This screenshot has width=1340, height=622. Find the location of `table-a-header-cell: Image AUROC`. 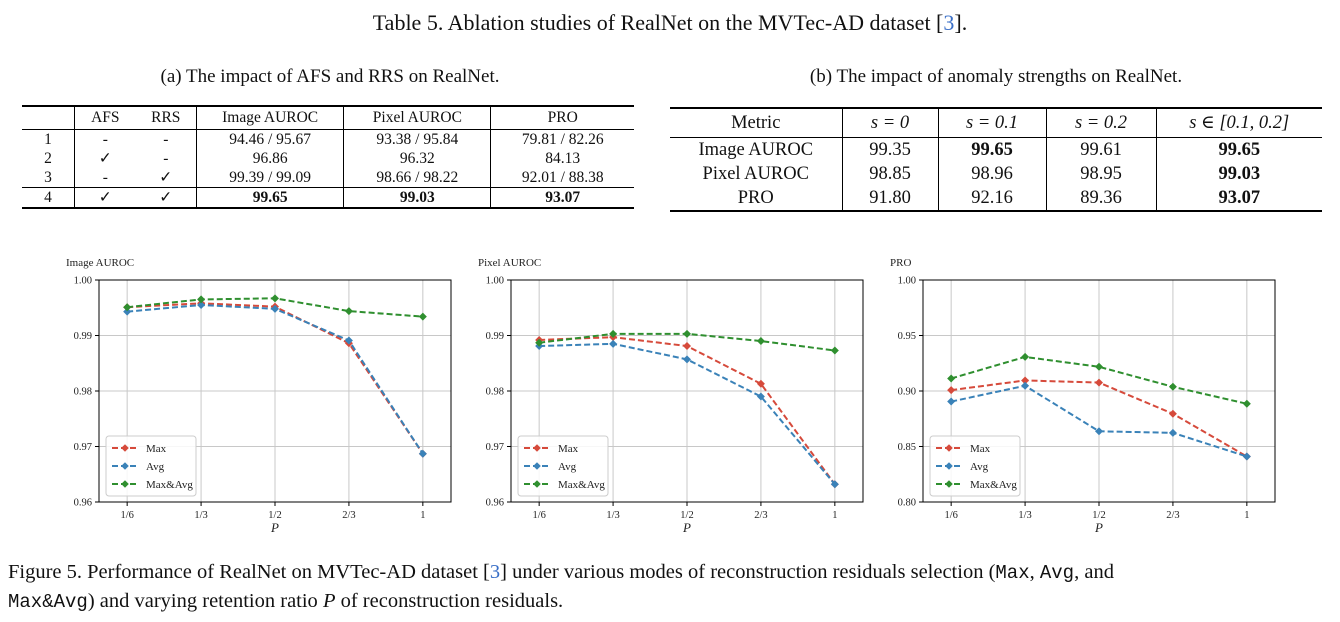

table-a-header-cell: Image AUROC is located at coordinates (270, 118).